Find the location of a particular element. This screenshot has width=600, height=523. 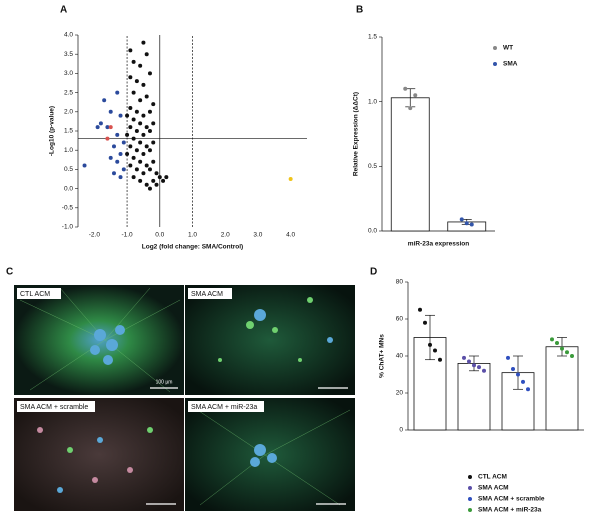

x-tick-label: 0.0 is located at coordinates (159, 235).